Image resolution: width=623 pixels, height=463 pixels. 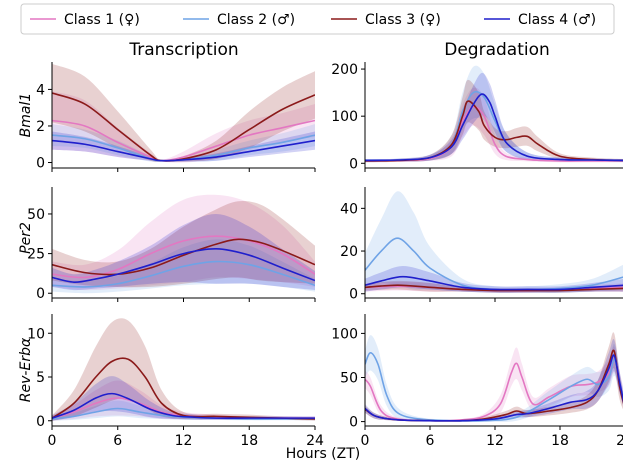 I want to click on panel-3-1-ytick-label-10: 10, so click(x=36, y=334).